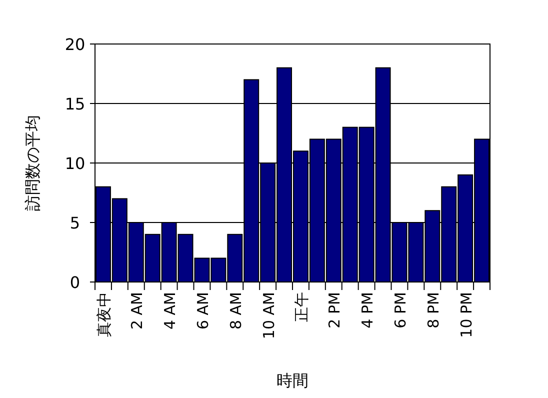  Describe the element at coordinates (32, 163) in the screenshot. I see `y-axis-title: 訪問数の平均` at that location.